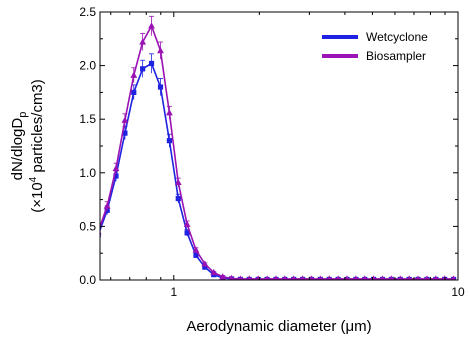 The image size is (470, 340). I want to click on y-axis-title-sub: p, so click(23, 115).